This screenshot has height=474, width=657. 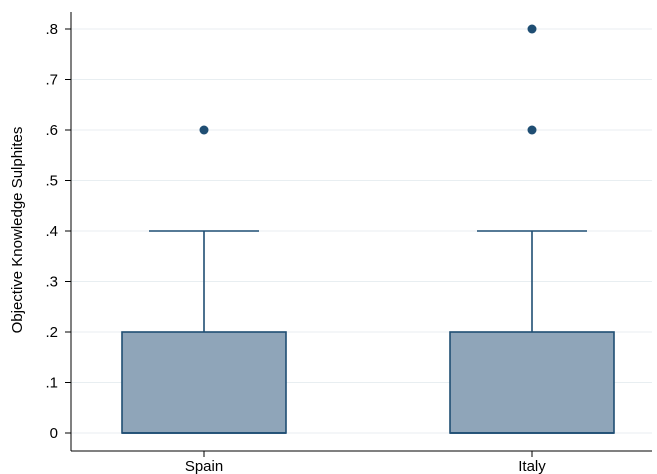 What do you see at coordinates (51, 231) in the screenshot?
I see `y-tick-label: .4` at bounding box center [51, 231].